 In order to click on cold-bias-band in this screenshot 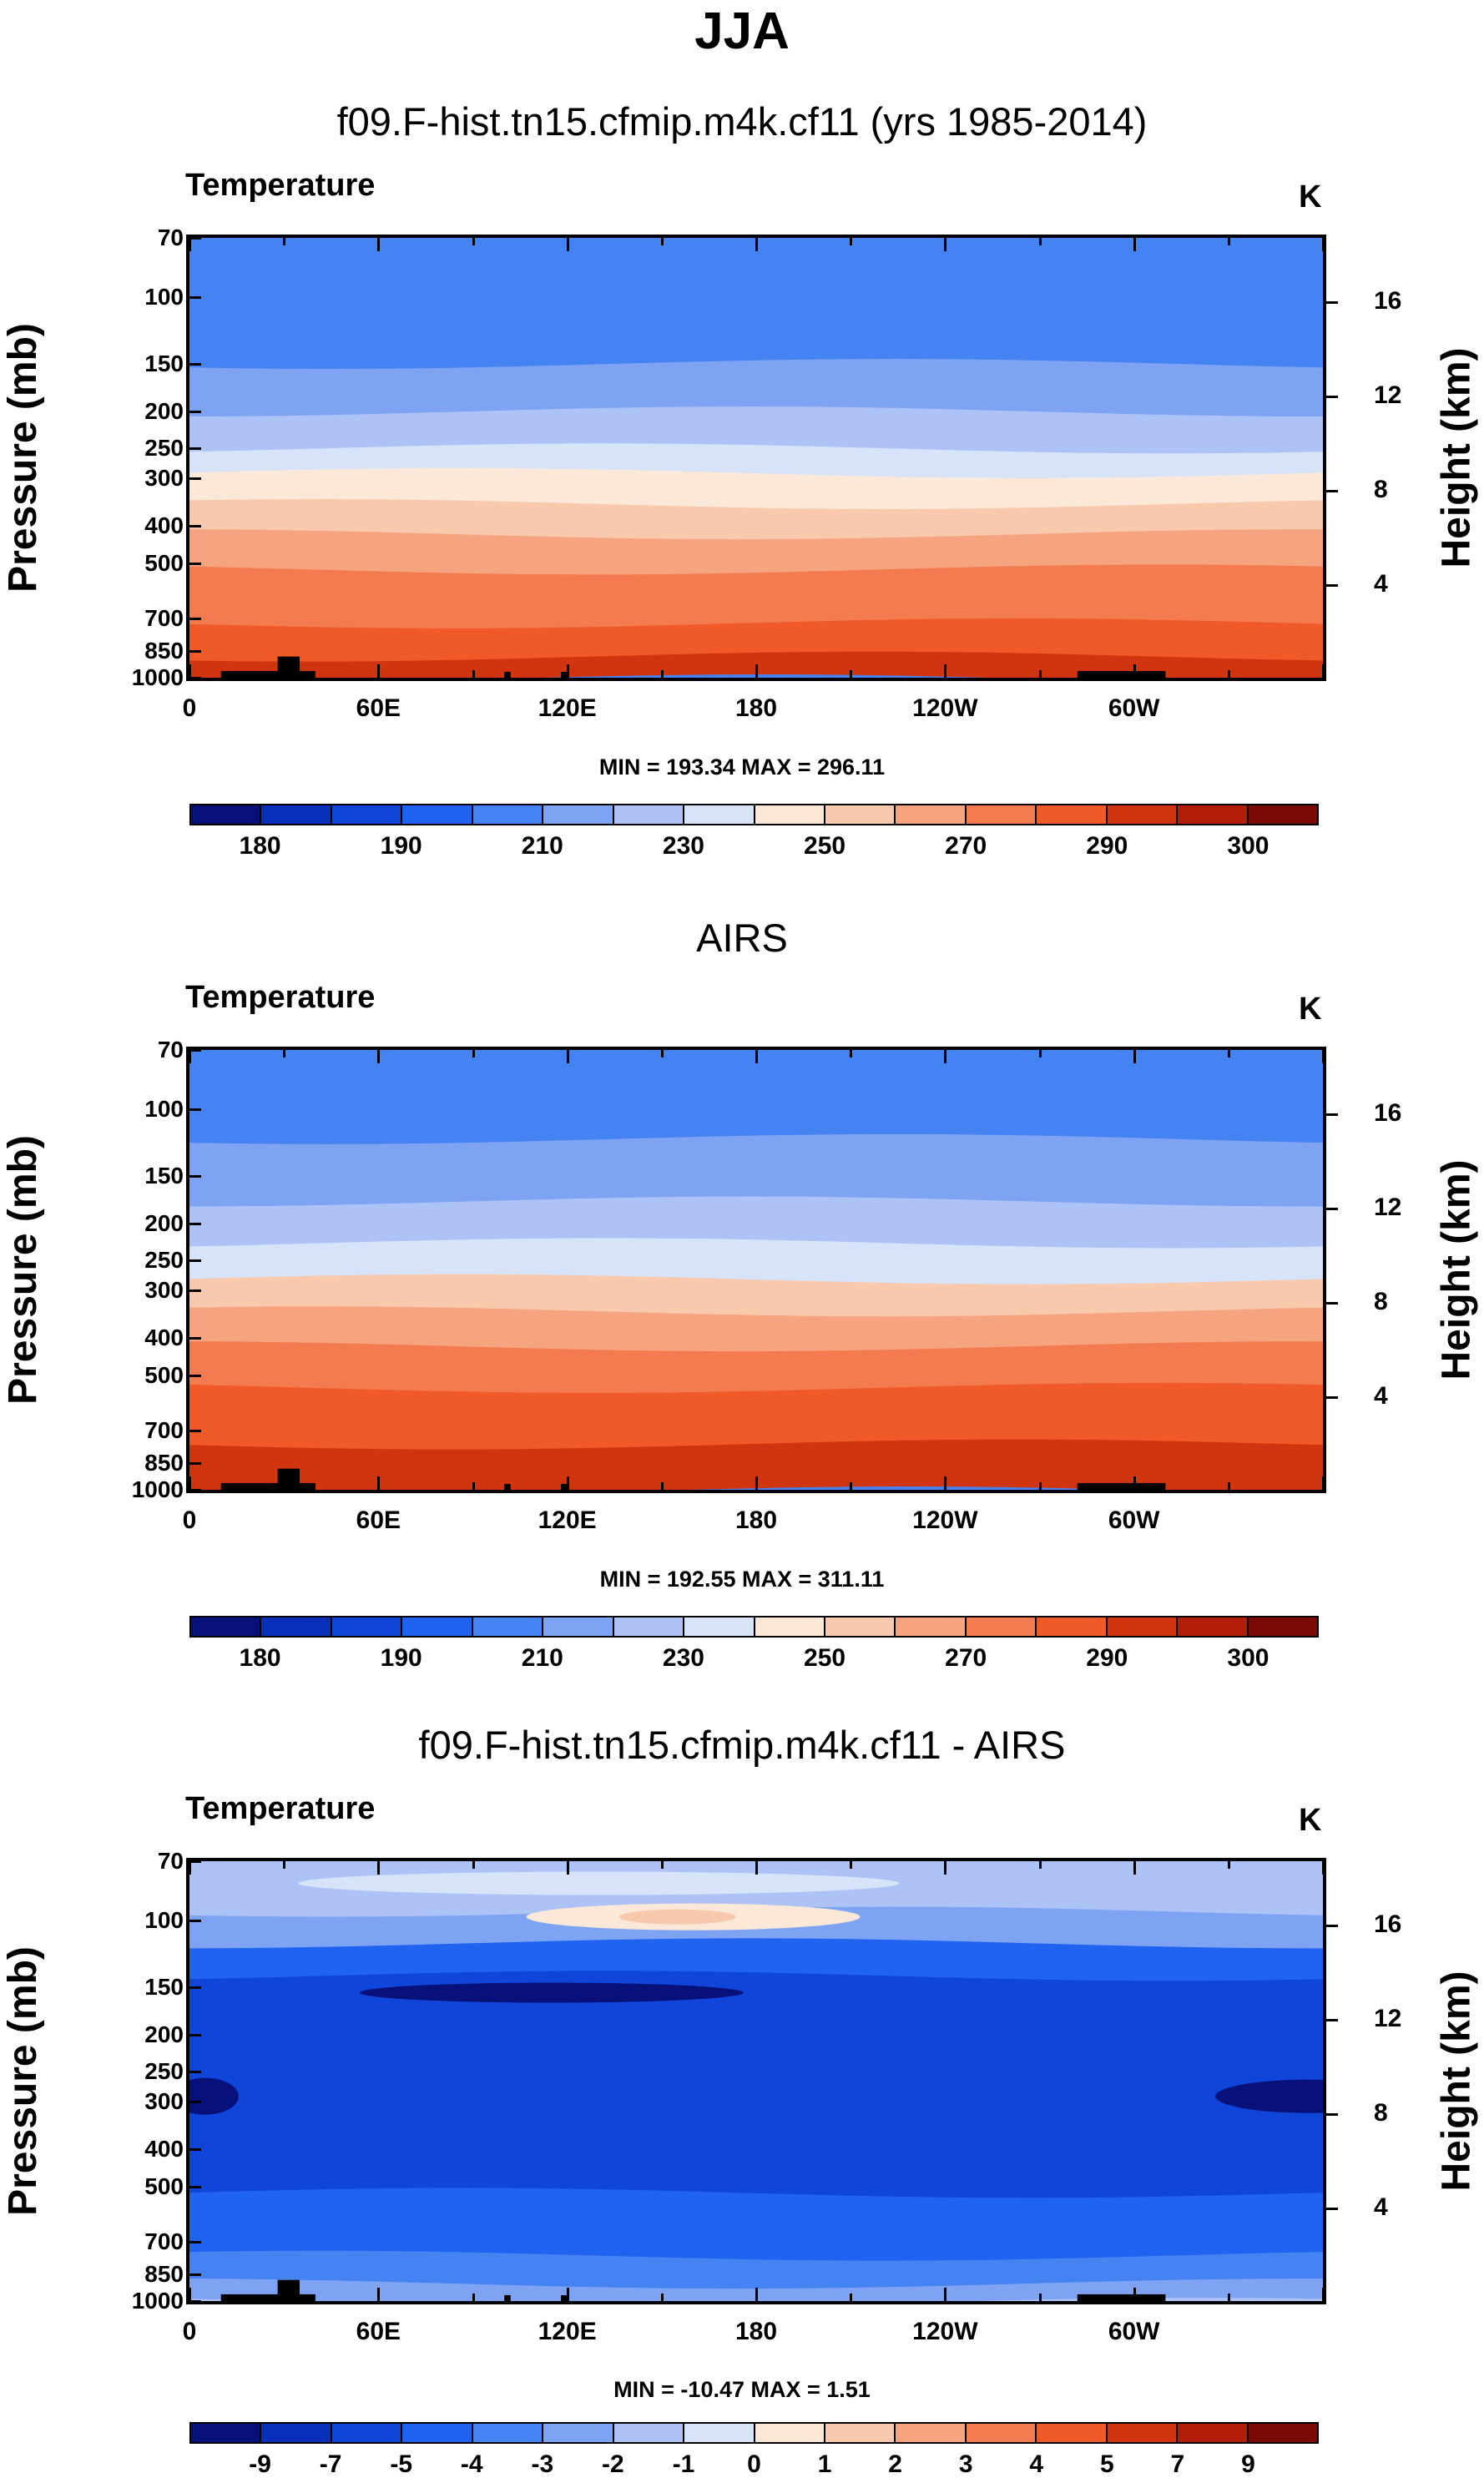, I will do `click(551, 1993)`.